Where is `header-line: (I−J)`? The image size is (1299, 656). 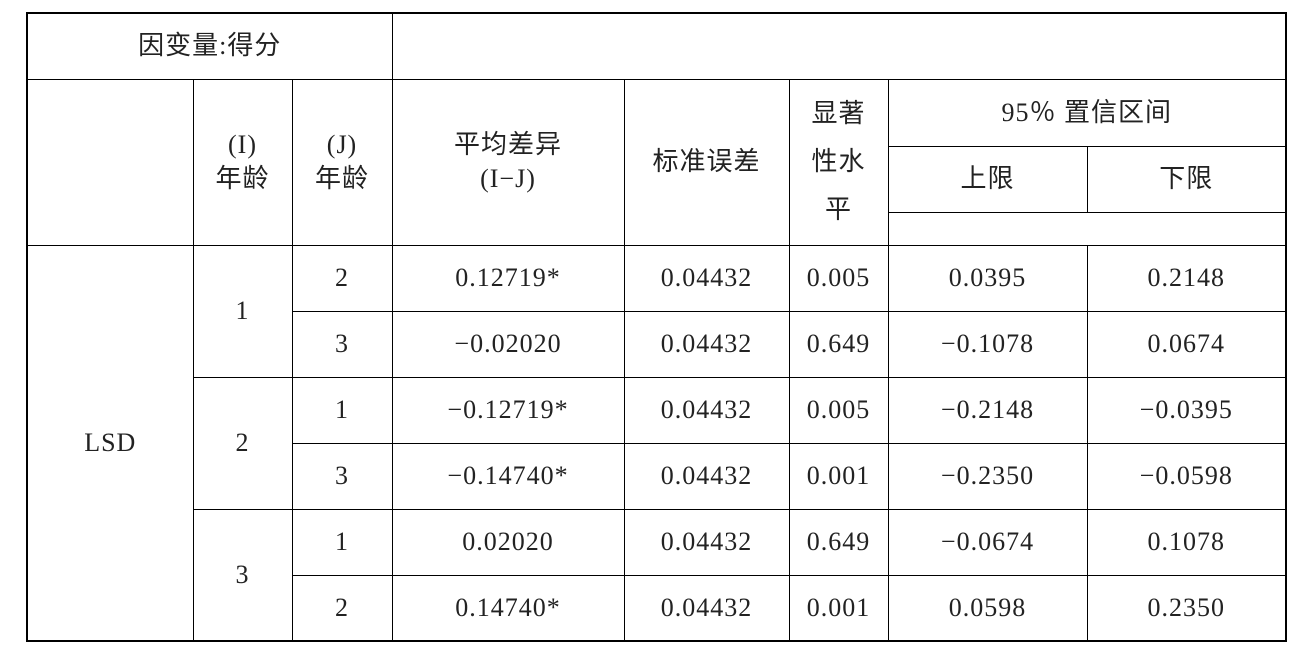
header-line: (I−J) is located at coordinates (508, 178).